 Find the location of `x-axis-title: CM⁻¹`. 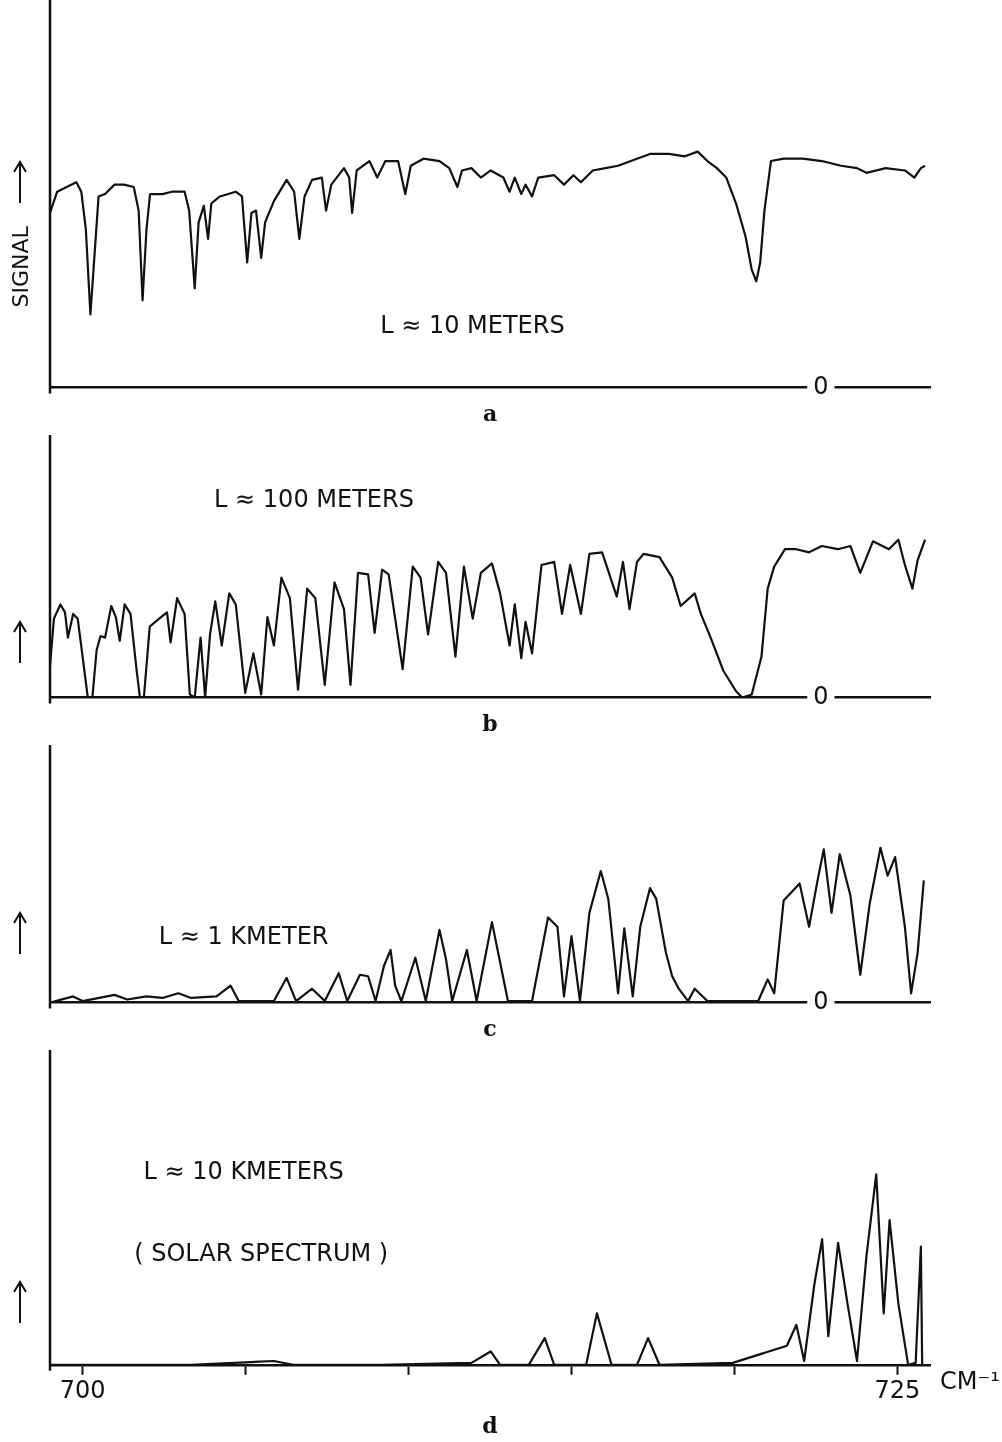

x-axis-title: CM⁻¹ is located at coordinates (970, 1381).